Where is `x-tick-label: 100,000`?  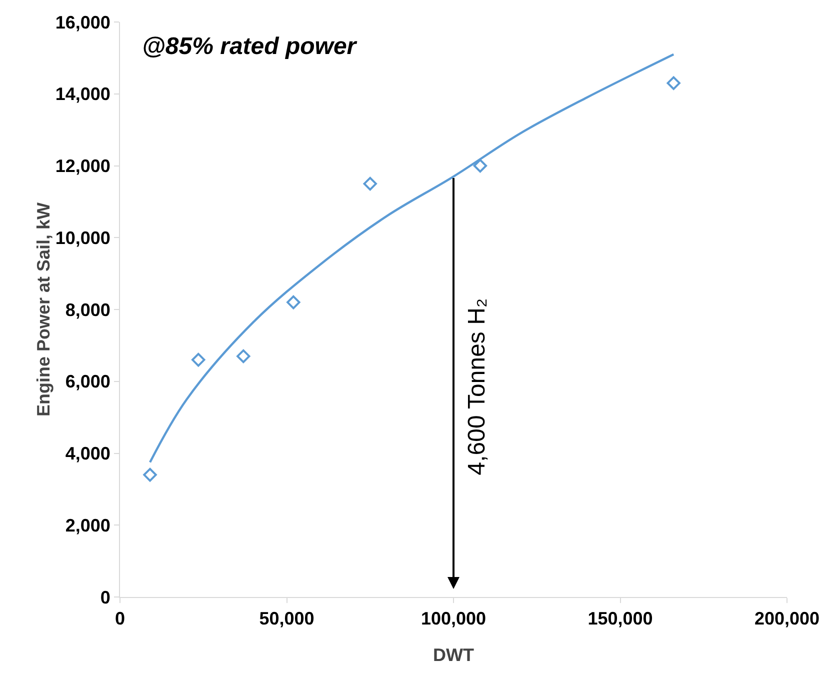 x-tick-label: 100,000 is located at coordinates (453, 618).